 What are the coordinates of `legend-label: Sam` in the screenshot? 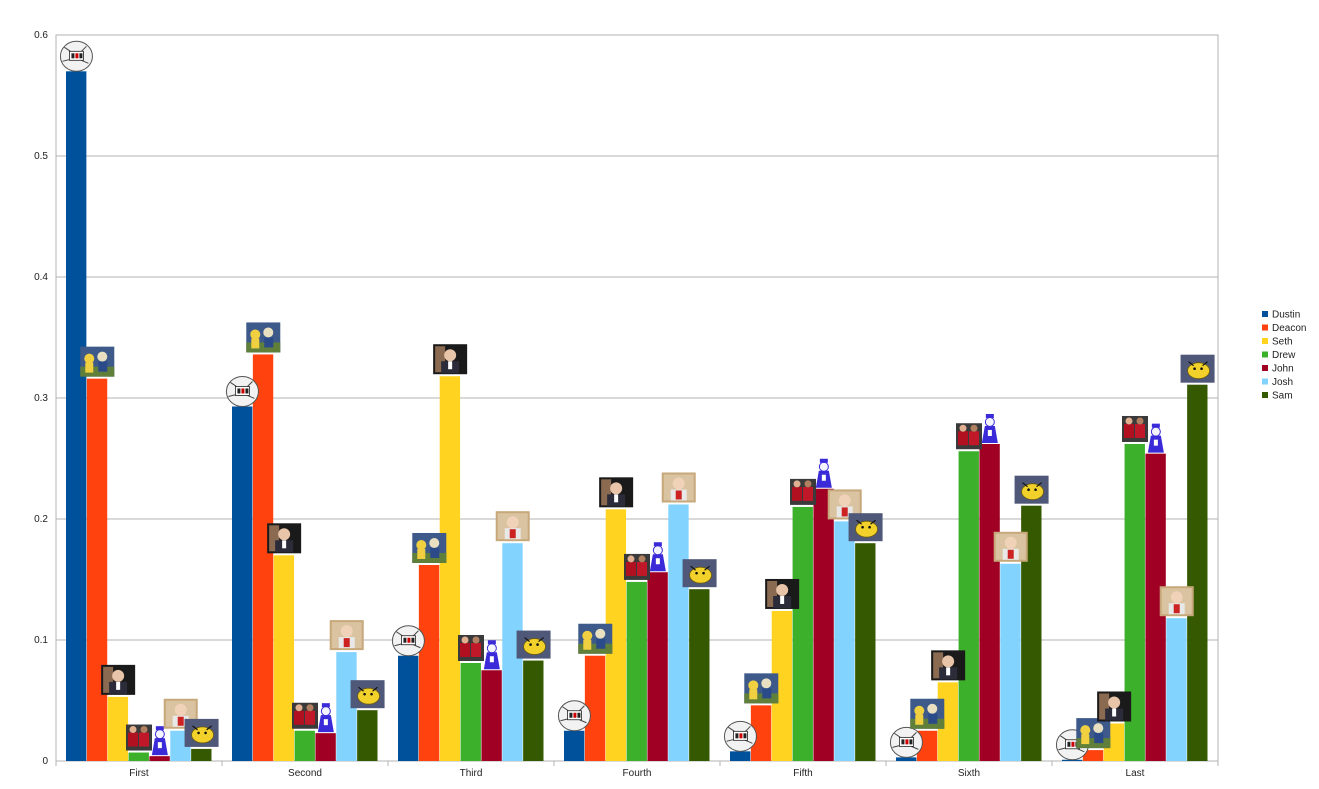 It's located at (1282, 396).